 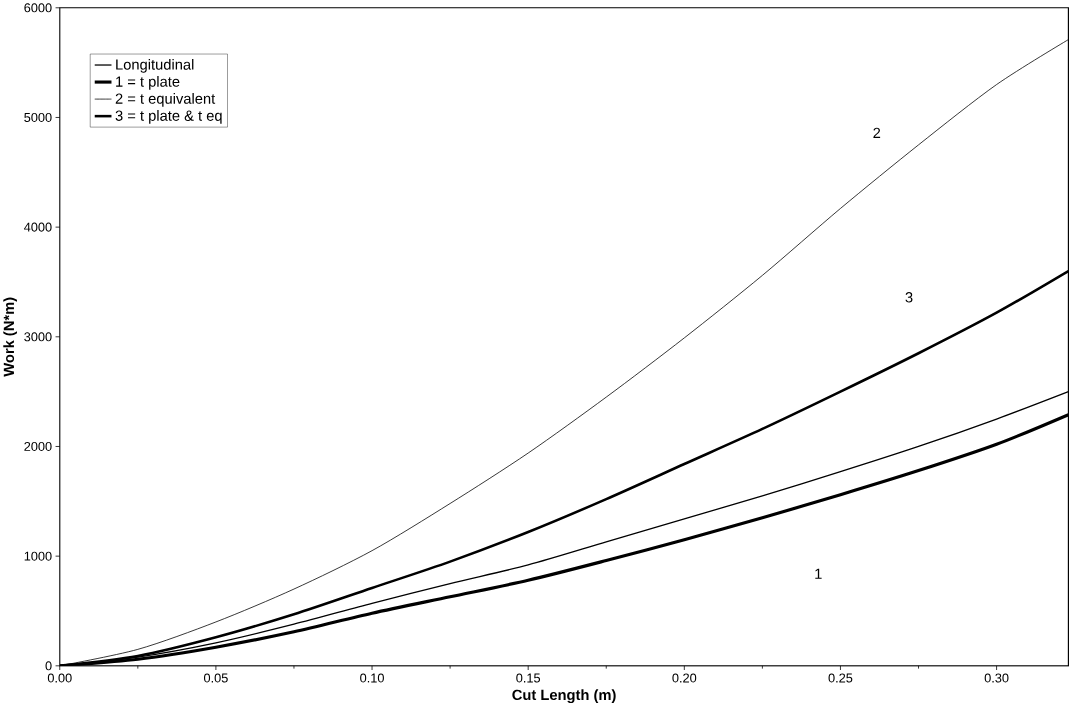 I want to click on y-tick-label: 0, so click(x=48, y=666).